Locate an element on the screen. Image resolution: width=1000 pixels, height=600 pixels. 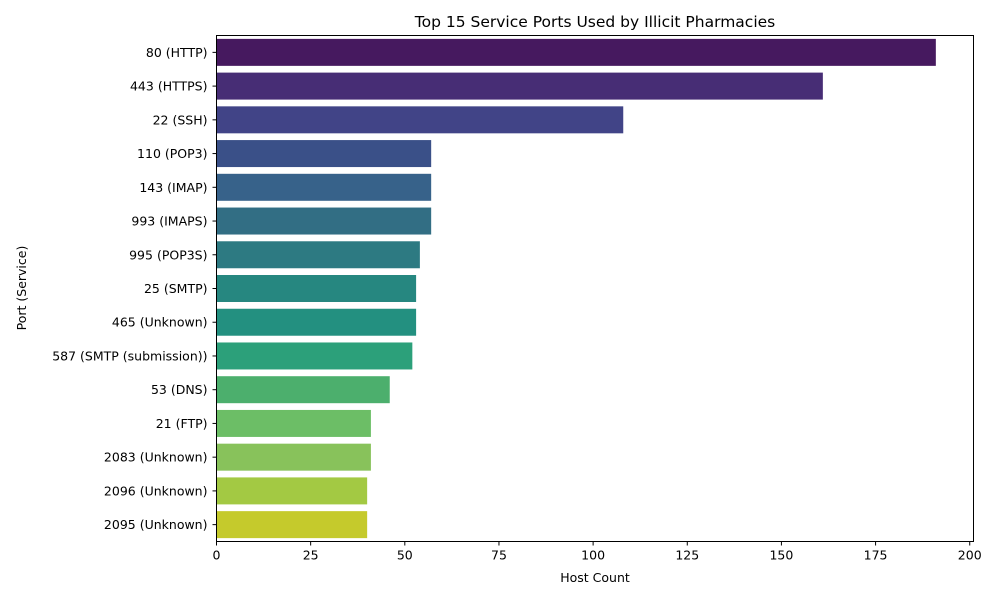
x-tick-label: 25 is located at coordinates (311, 555).